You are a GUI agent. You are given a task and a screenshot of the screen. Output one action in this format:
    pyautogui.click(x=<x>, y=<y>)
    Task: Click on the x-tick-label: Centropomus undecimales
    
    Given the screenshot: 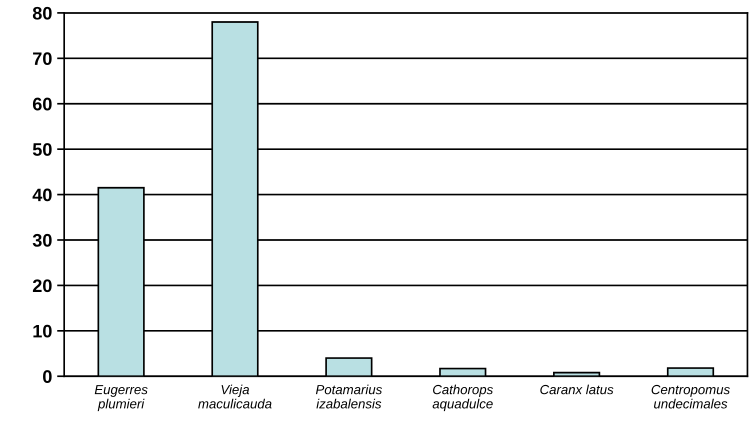 What is the action you would take?
    pyautogui.click(x=691, y=396)
    